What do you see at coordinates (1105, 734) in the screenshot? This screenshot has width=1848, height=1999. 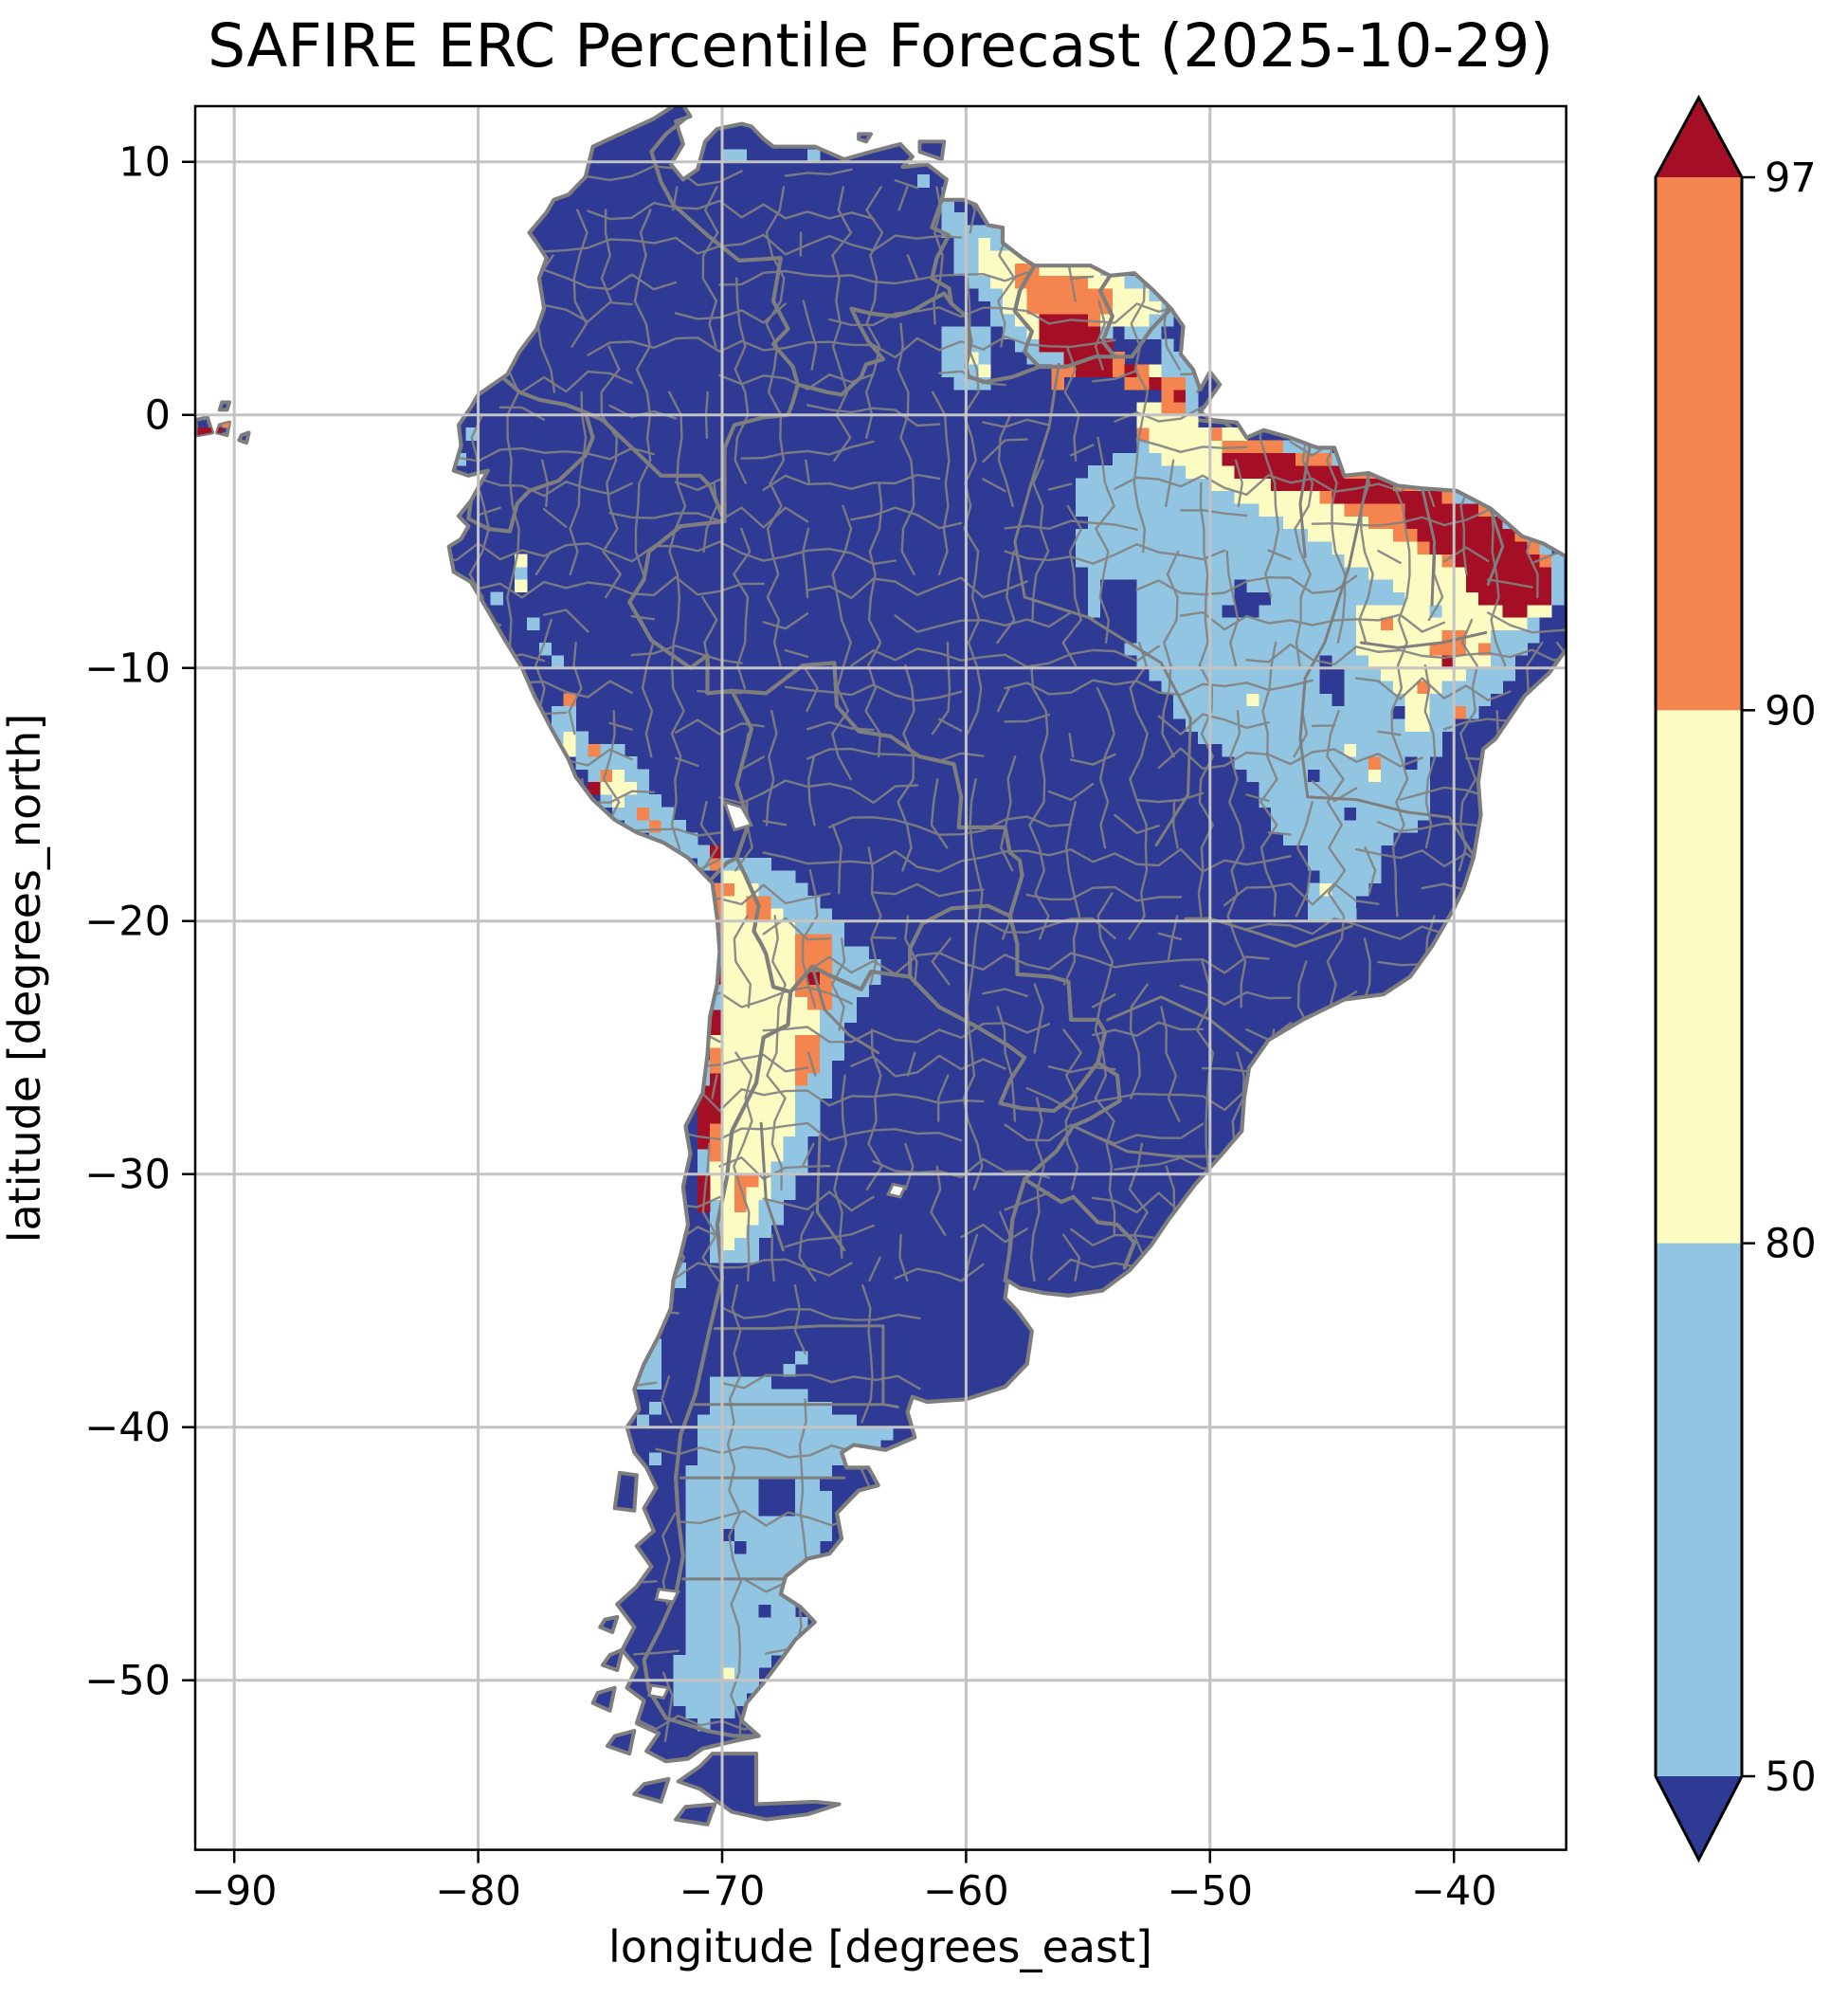 I see `mesh-line` at bounding box center [1105, 734].